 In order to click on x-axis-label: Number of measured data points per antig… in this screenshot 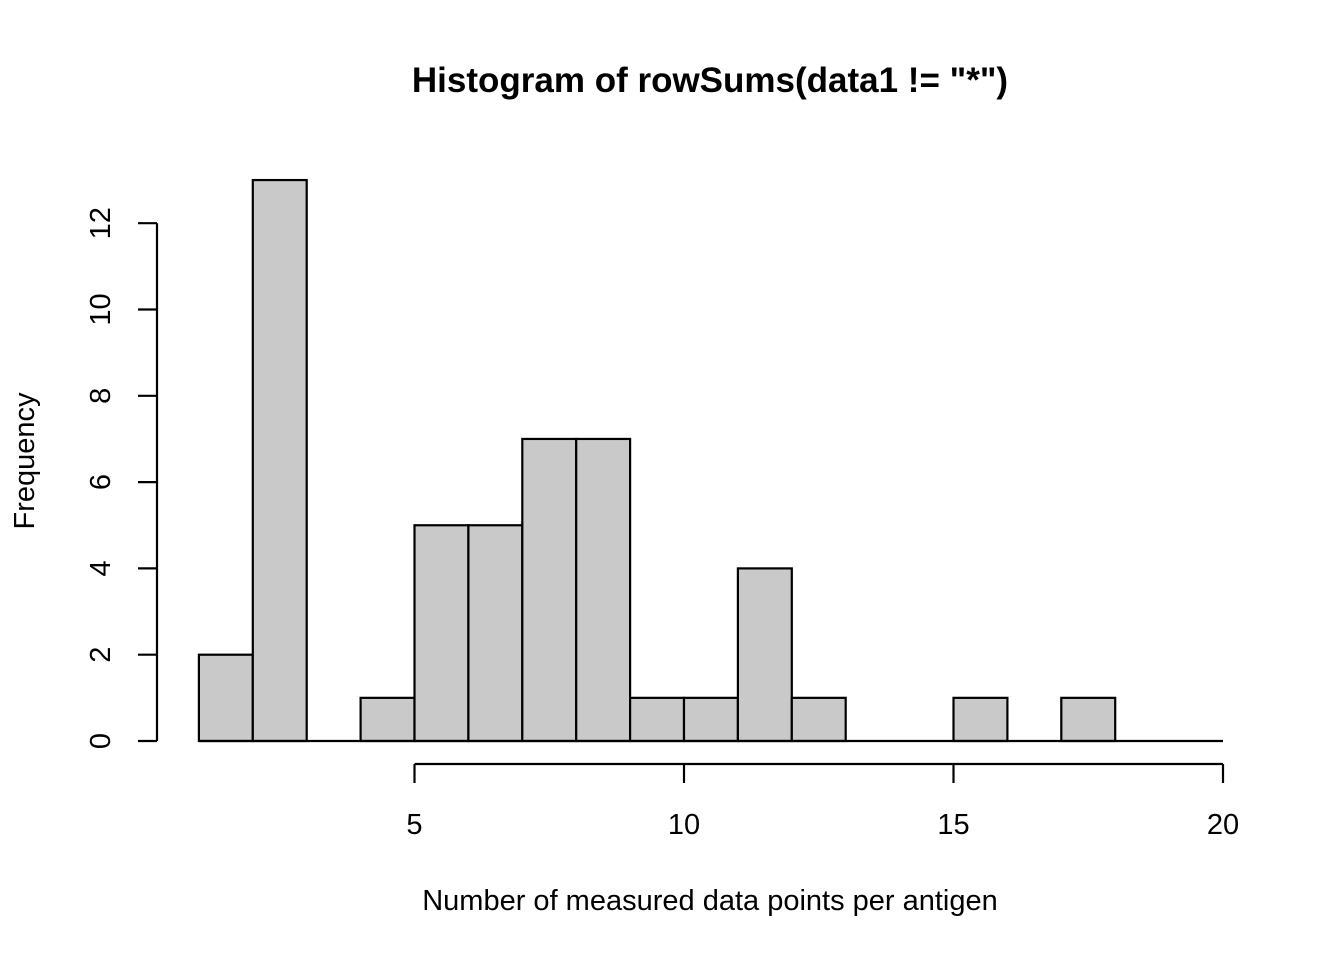, I will do `click(710, 901)`.